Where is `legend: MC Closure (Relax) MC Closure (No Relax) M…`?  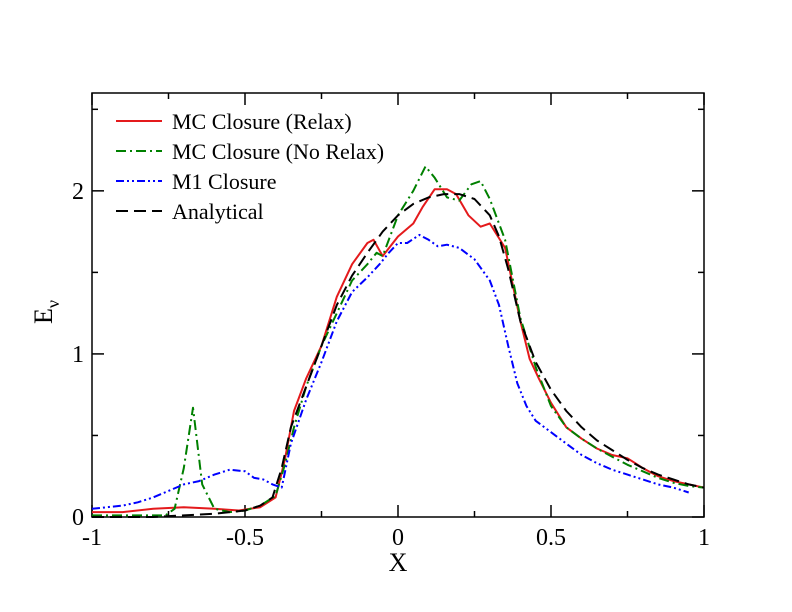
legend: MC Closure (Relax) MC Closure (No Relax) M… is located at coordinates (250, 166).